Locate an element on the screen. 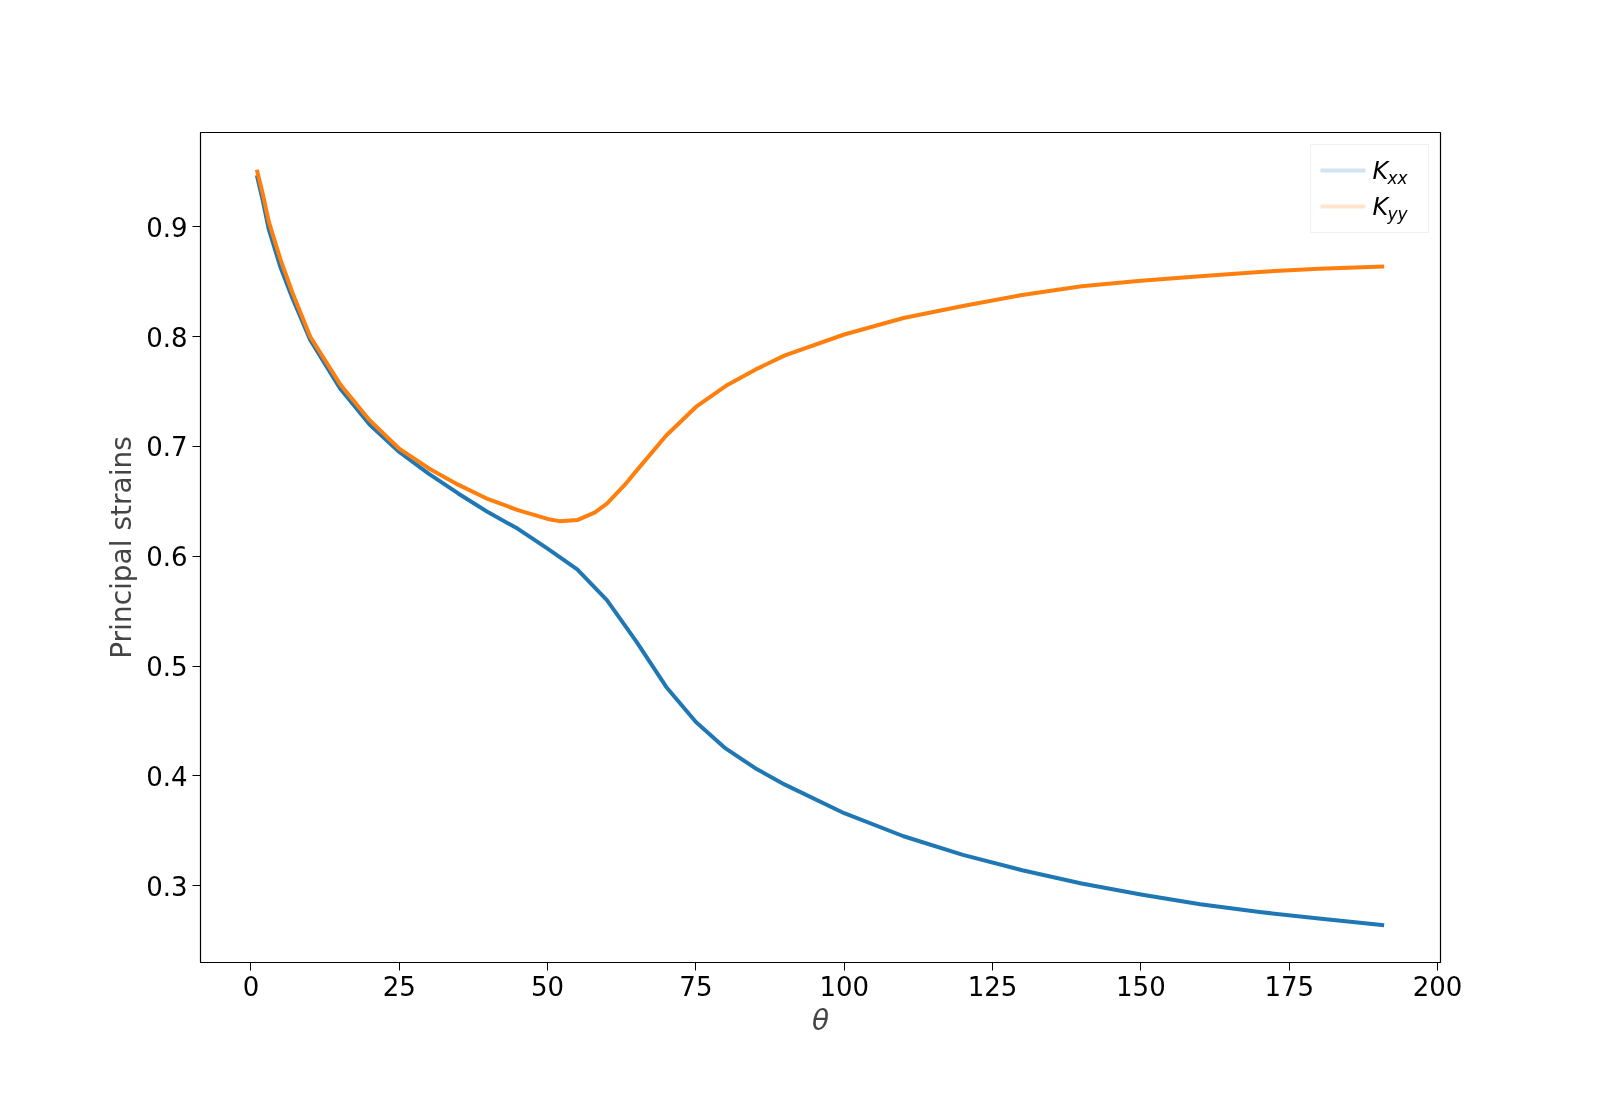 The image size is (1600, 1100). x-tick-label: 0 is located at coordinates (251, 986).